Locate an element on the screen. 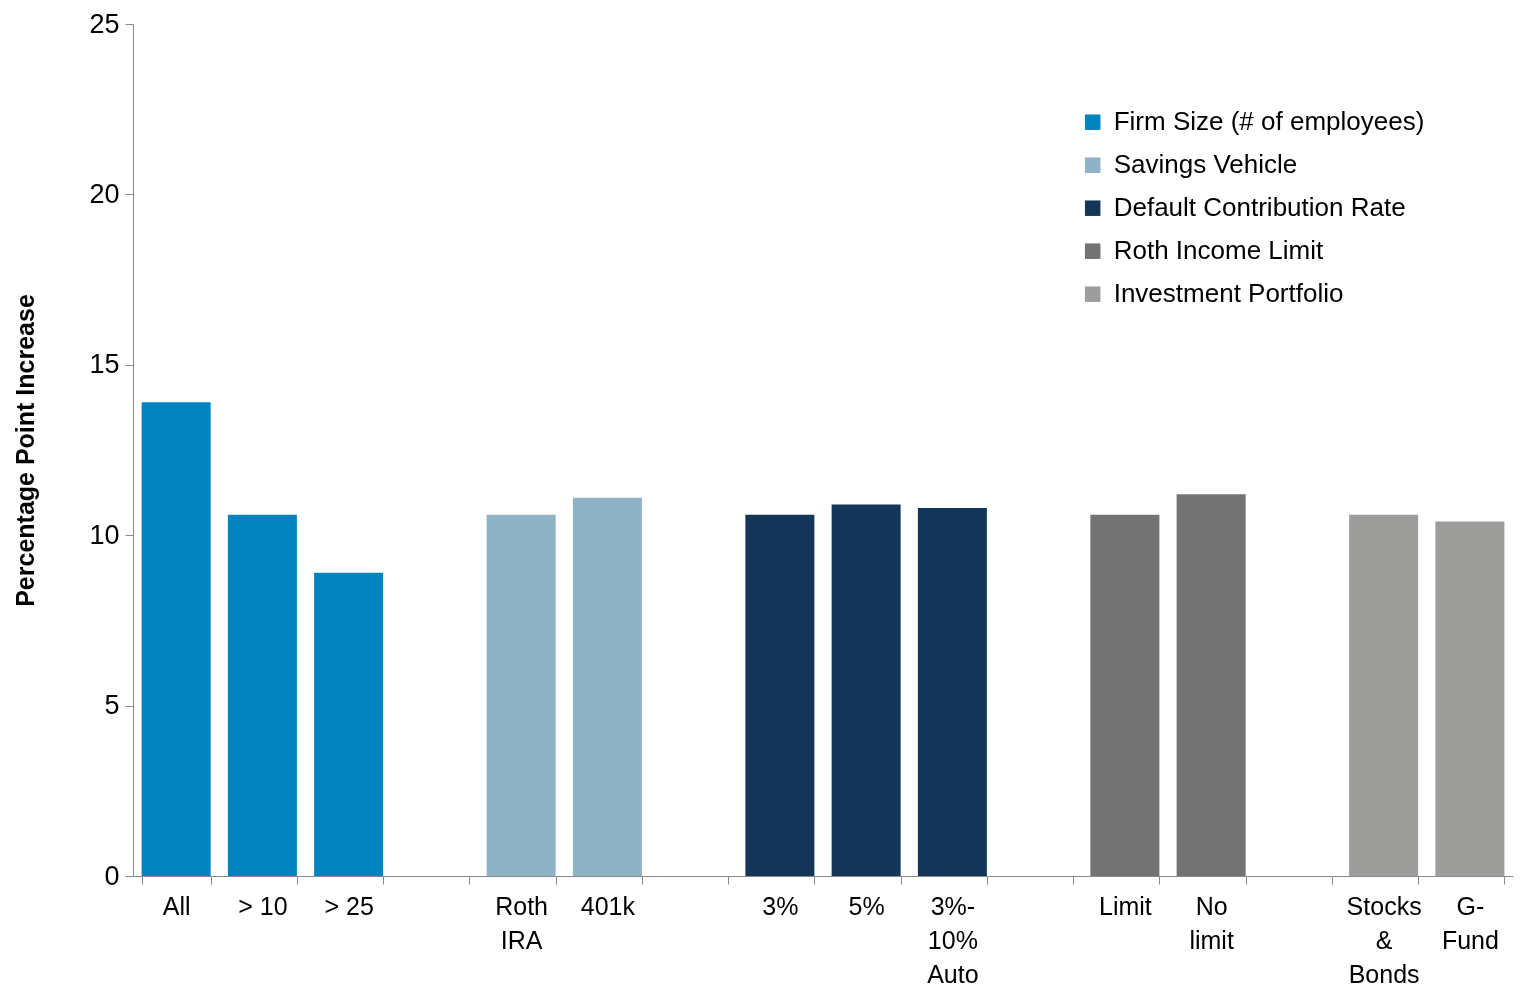 Image resolution: width=1525 pixels, height=993 pixels. x-tick-label: Roth IRA is located at coordinates (522, 922).